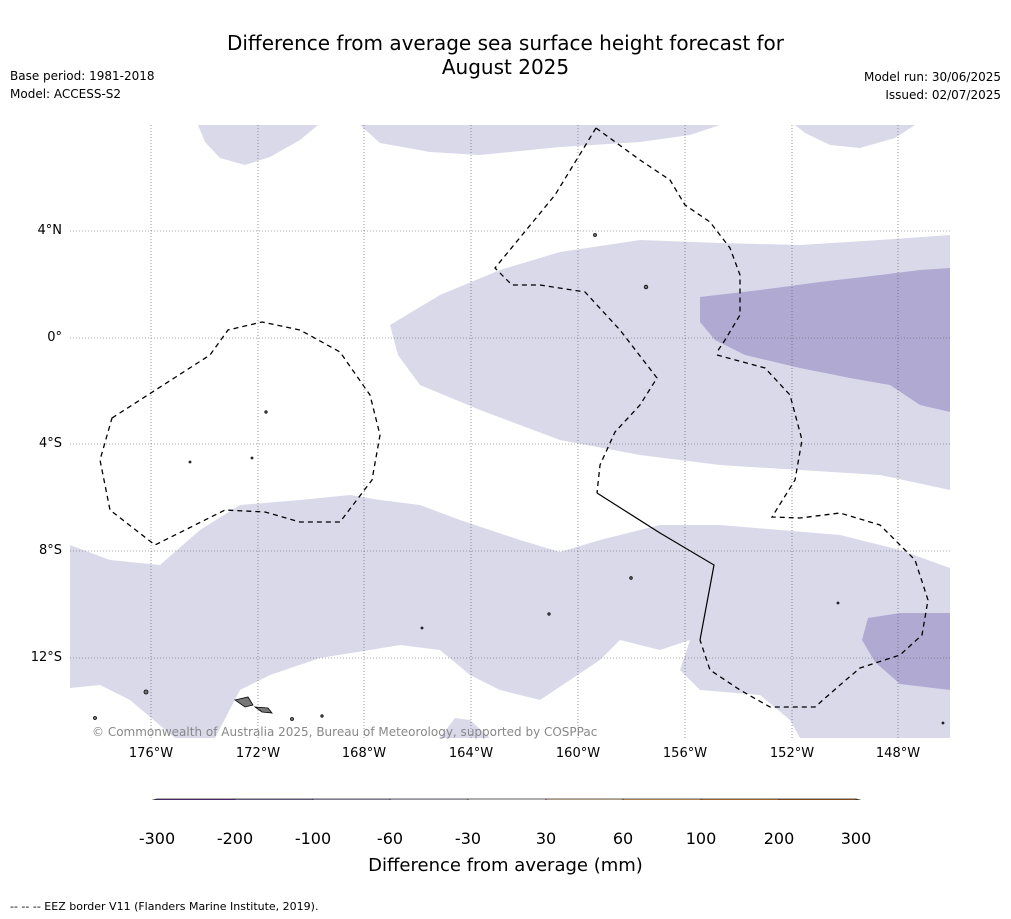 The image size is (1011, 919). I want to click on lon-label-148w: 148°W, so click(898, 753).